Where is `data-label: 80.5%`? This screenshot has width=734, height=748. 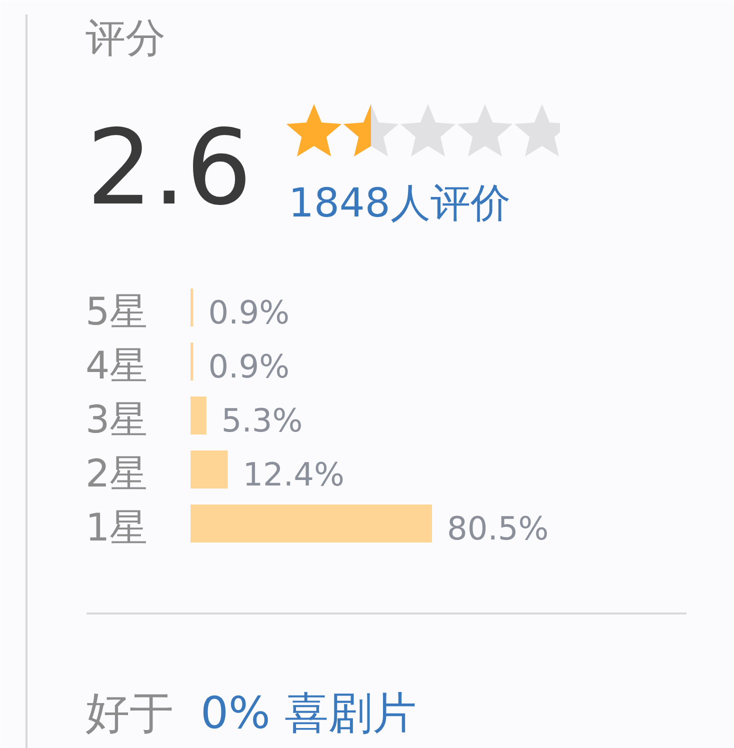
data-label: 80.5% is located at coordinates (498, 529).